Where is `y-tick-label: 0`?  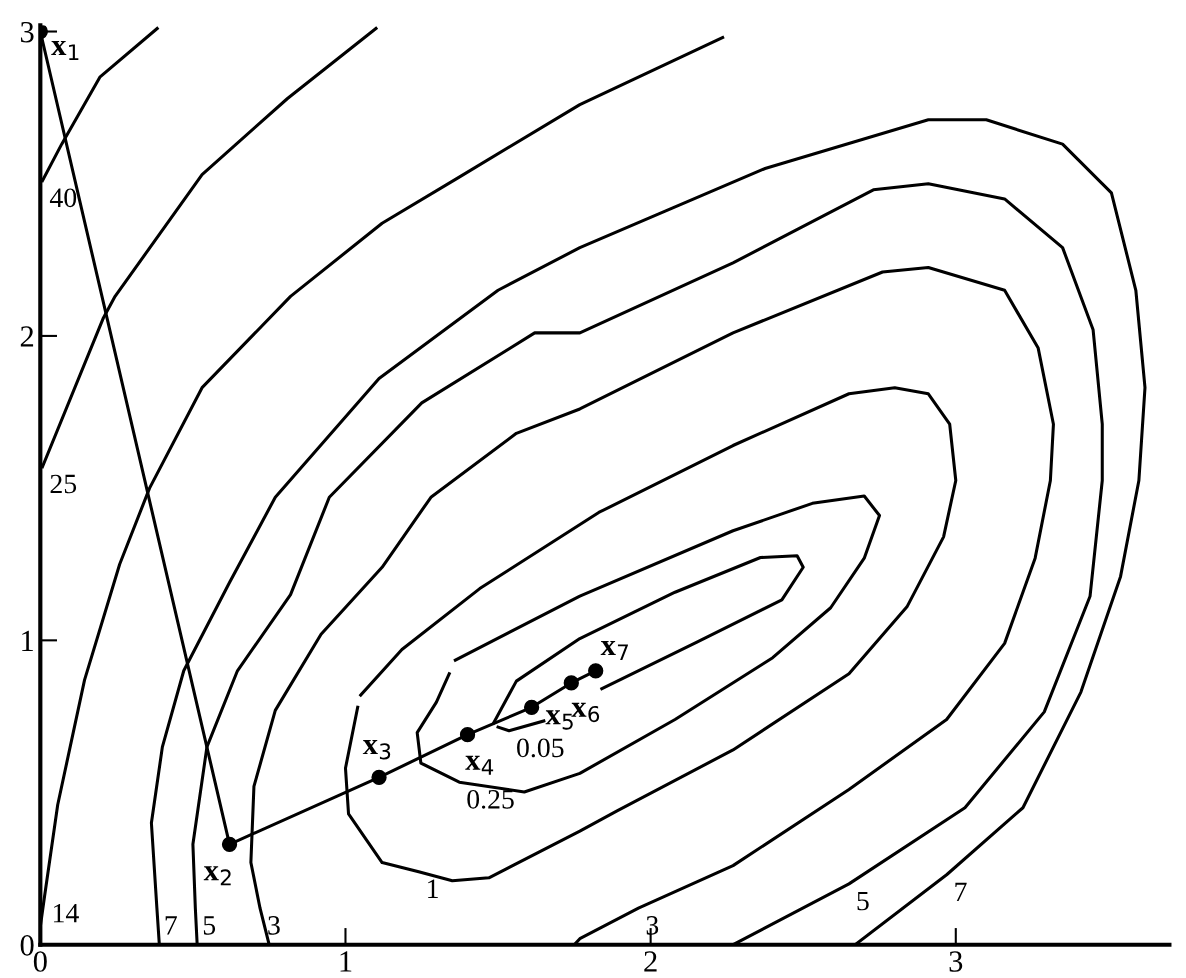 y-tick-label: 0 is located at coordinates (27, 945).